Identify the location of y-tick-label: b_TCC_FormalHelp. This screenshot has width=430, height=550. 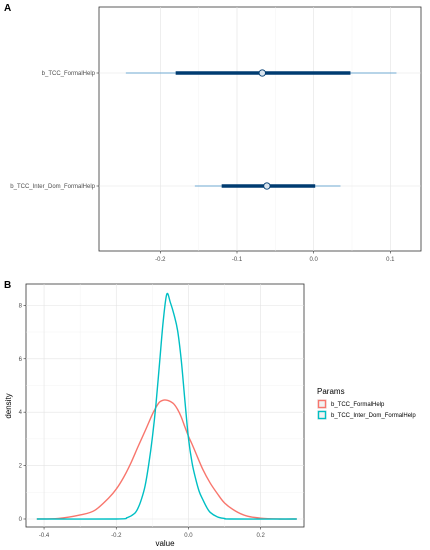
(69, 74).